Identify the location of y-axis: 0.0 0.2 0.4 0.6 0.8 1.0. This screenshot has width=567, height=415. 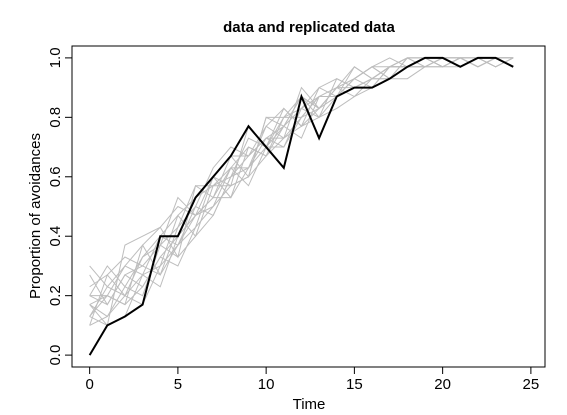
(59, 206).